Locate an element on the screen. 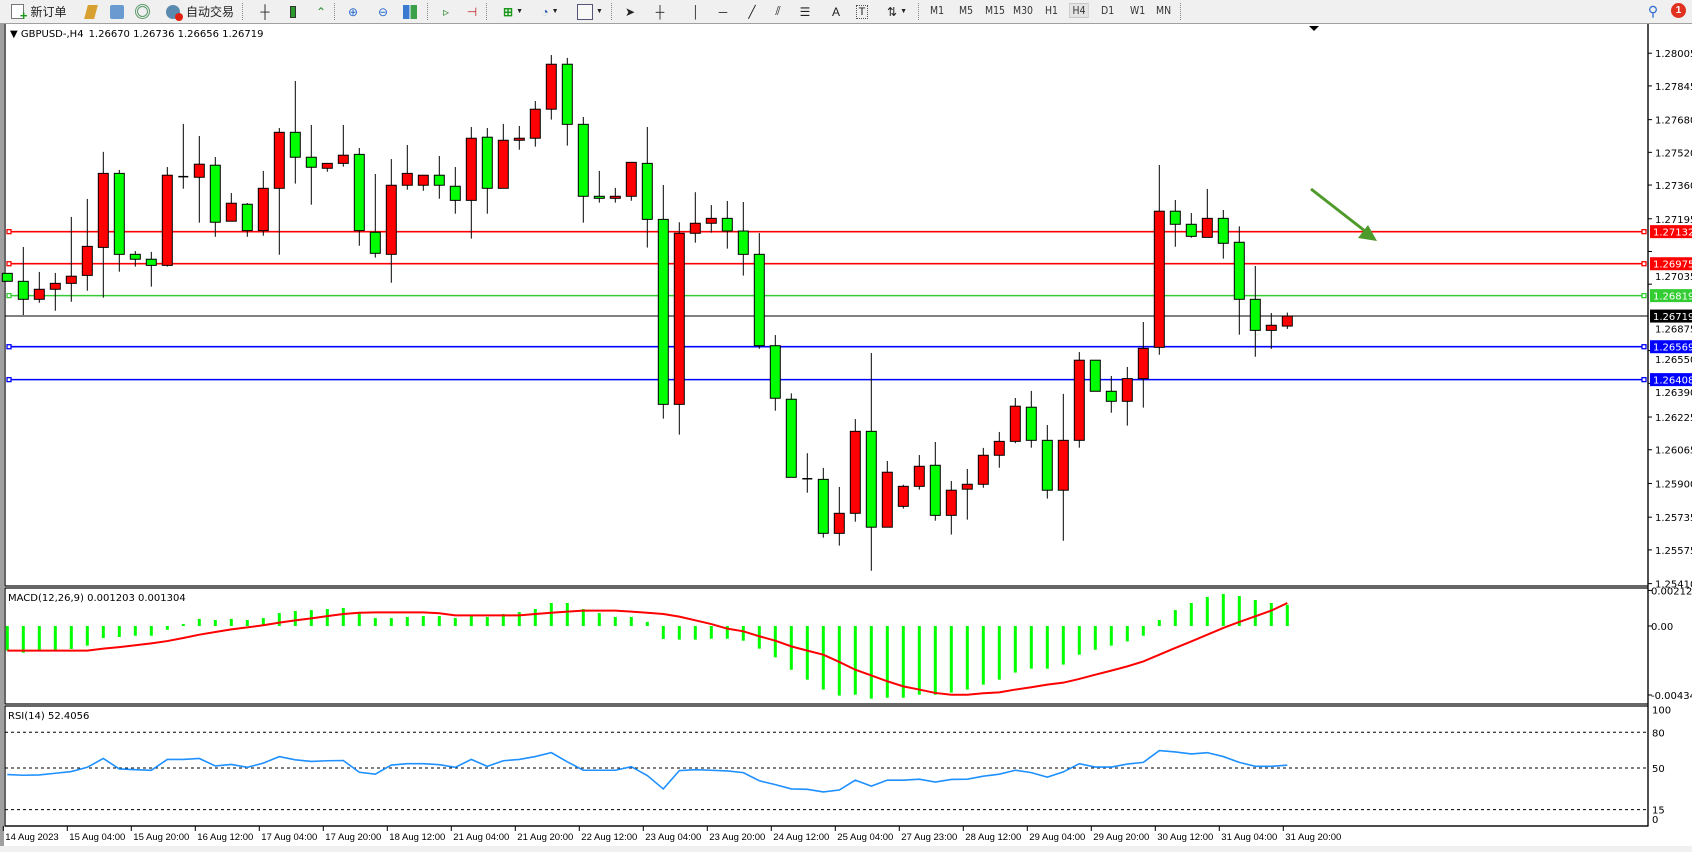  notification-button: 💬︎ 1 is located at coordinates (1679, 11).